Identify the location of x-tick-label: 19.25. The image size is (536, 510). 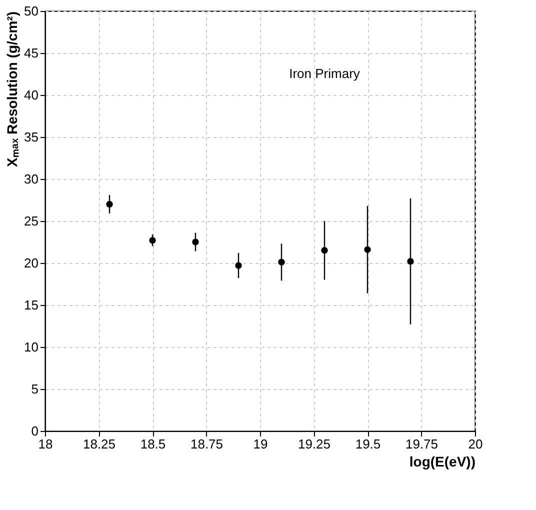
(314, 444).